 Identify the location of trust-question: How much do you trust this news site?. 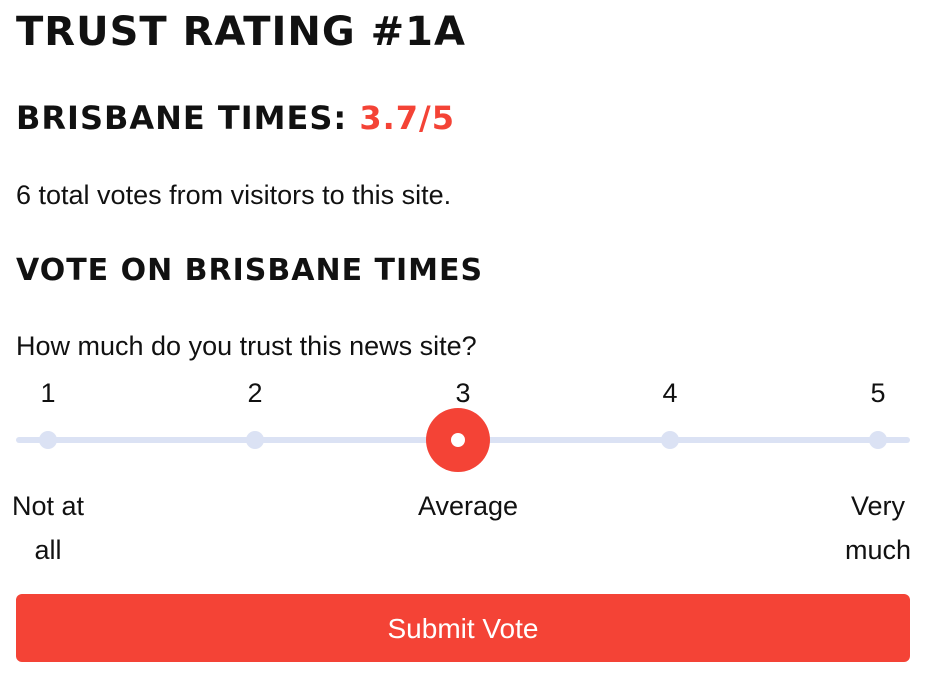
(246, 346).